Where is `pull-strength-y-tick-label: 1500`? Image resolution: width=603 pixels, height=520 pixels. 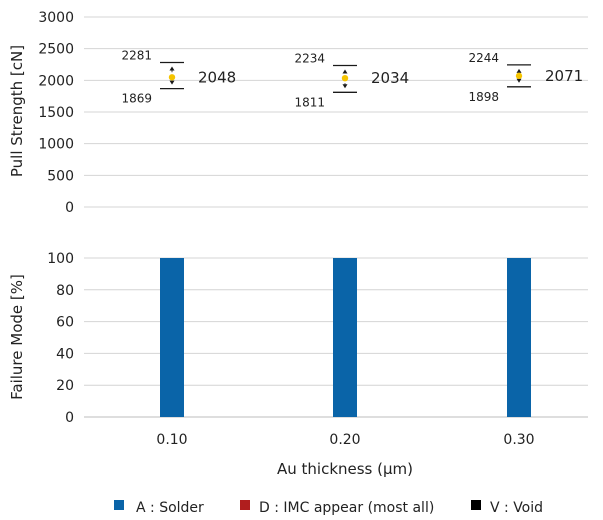
pull-strength-y-tick-label: 1500 is located at coordinates (56, 113).